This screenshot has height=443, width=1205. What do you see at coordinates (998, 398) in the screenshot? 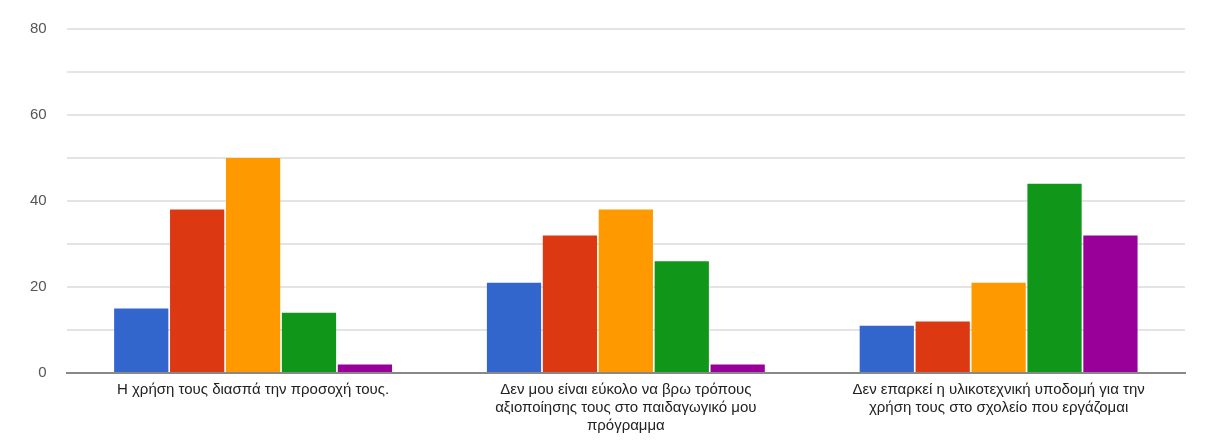
I see `x-tick-label: Δεν επαρκεί η υλικοτεχνική υποδομή για την χρήση τους στο σχολείο που εργάζομαι` at bounding box center [998, 398].